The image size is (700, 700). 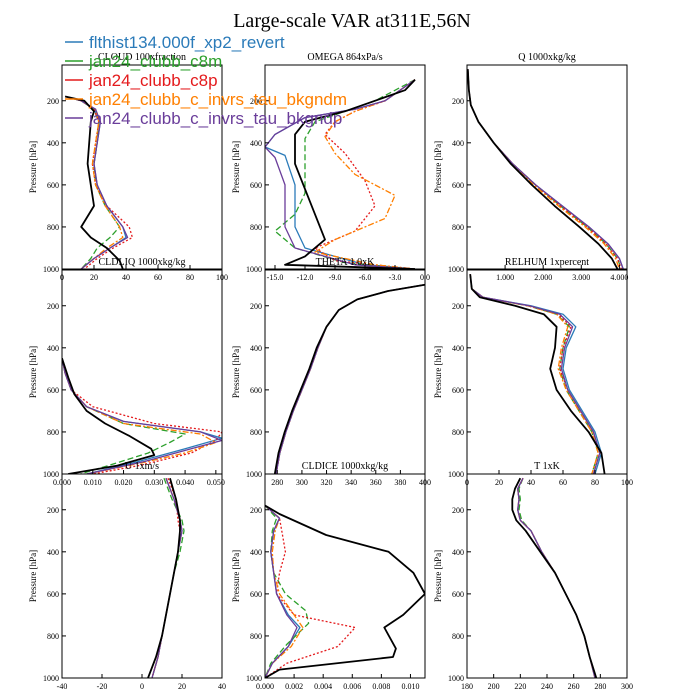 What do you see at coordinates (216, 482) in the screenshot?
I see `x-tick-label: 0.050` at bounding box center [216, 482].